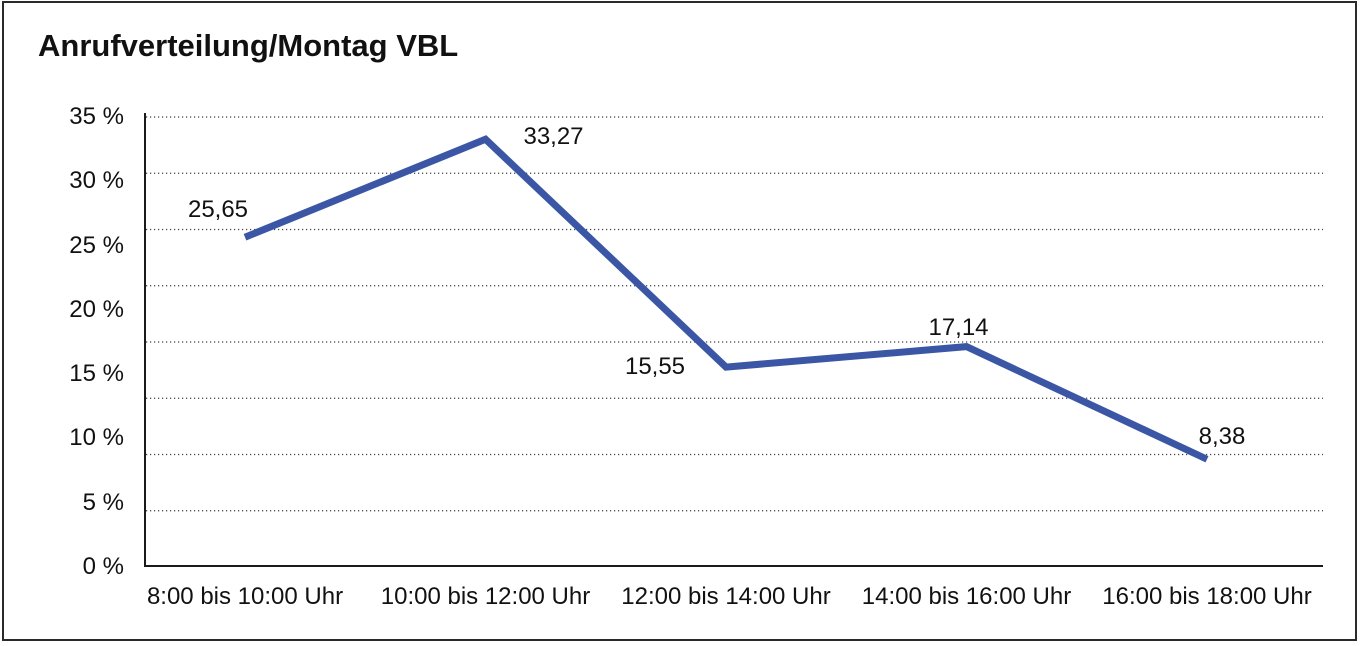 This screenshot has height=646, width=1363. Describe the element at coordinates (96, 245) in the screenshot. I see `y-tick-label: 25 %` at that location.